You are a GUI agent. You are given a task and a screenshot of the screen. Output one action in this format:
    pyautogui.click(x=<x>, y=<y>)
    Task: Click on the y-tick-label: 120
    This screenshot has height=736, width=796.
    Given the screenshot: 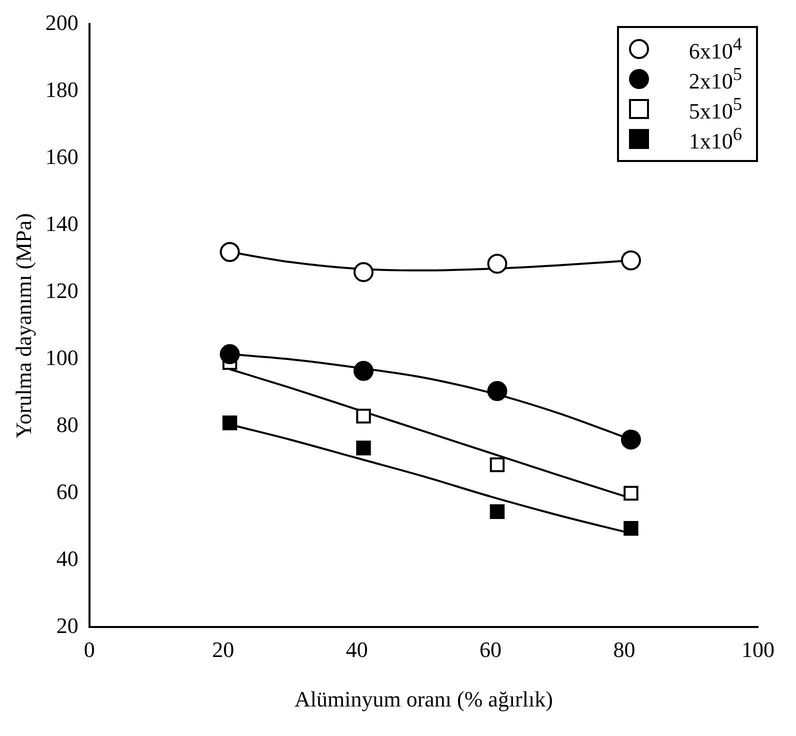 What is the action you would take?
    pyautogui.click(x=61, y=290)
    